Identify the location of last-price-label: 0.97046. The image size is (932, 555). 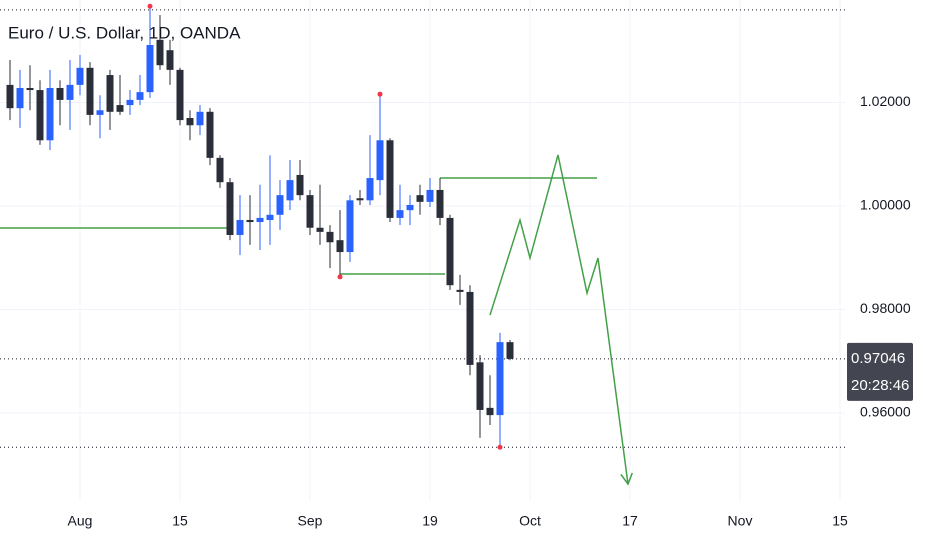
(878, 358).